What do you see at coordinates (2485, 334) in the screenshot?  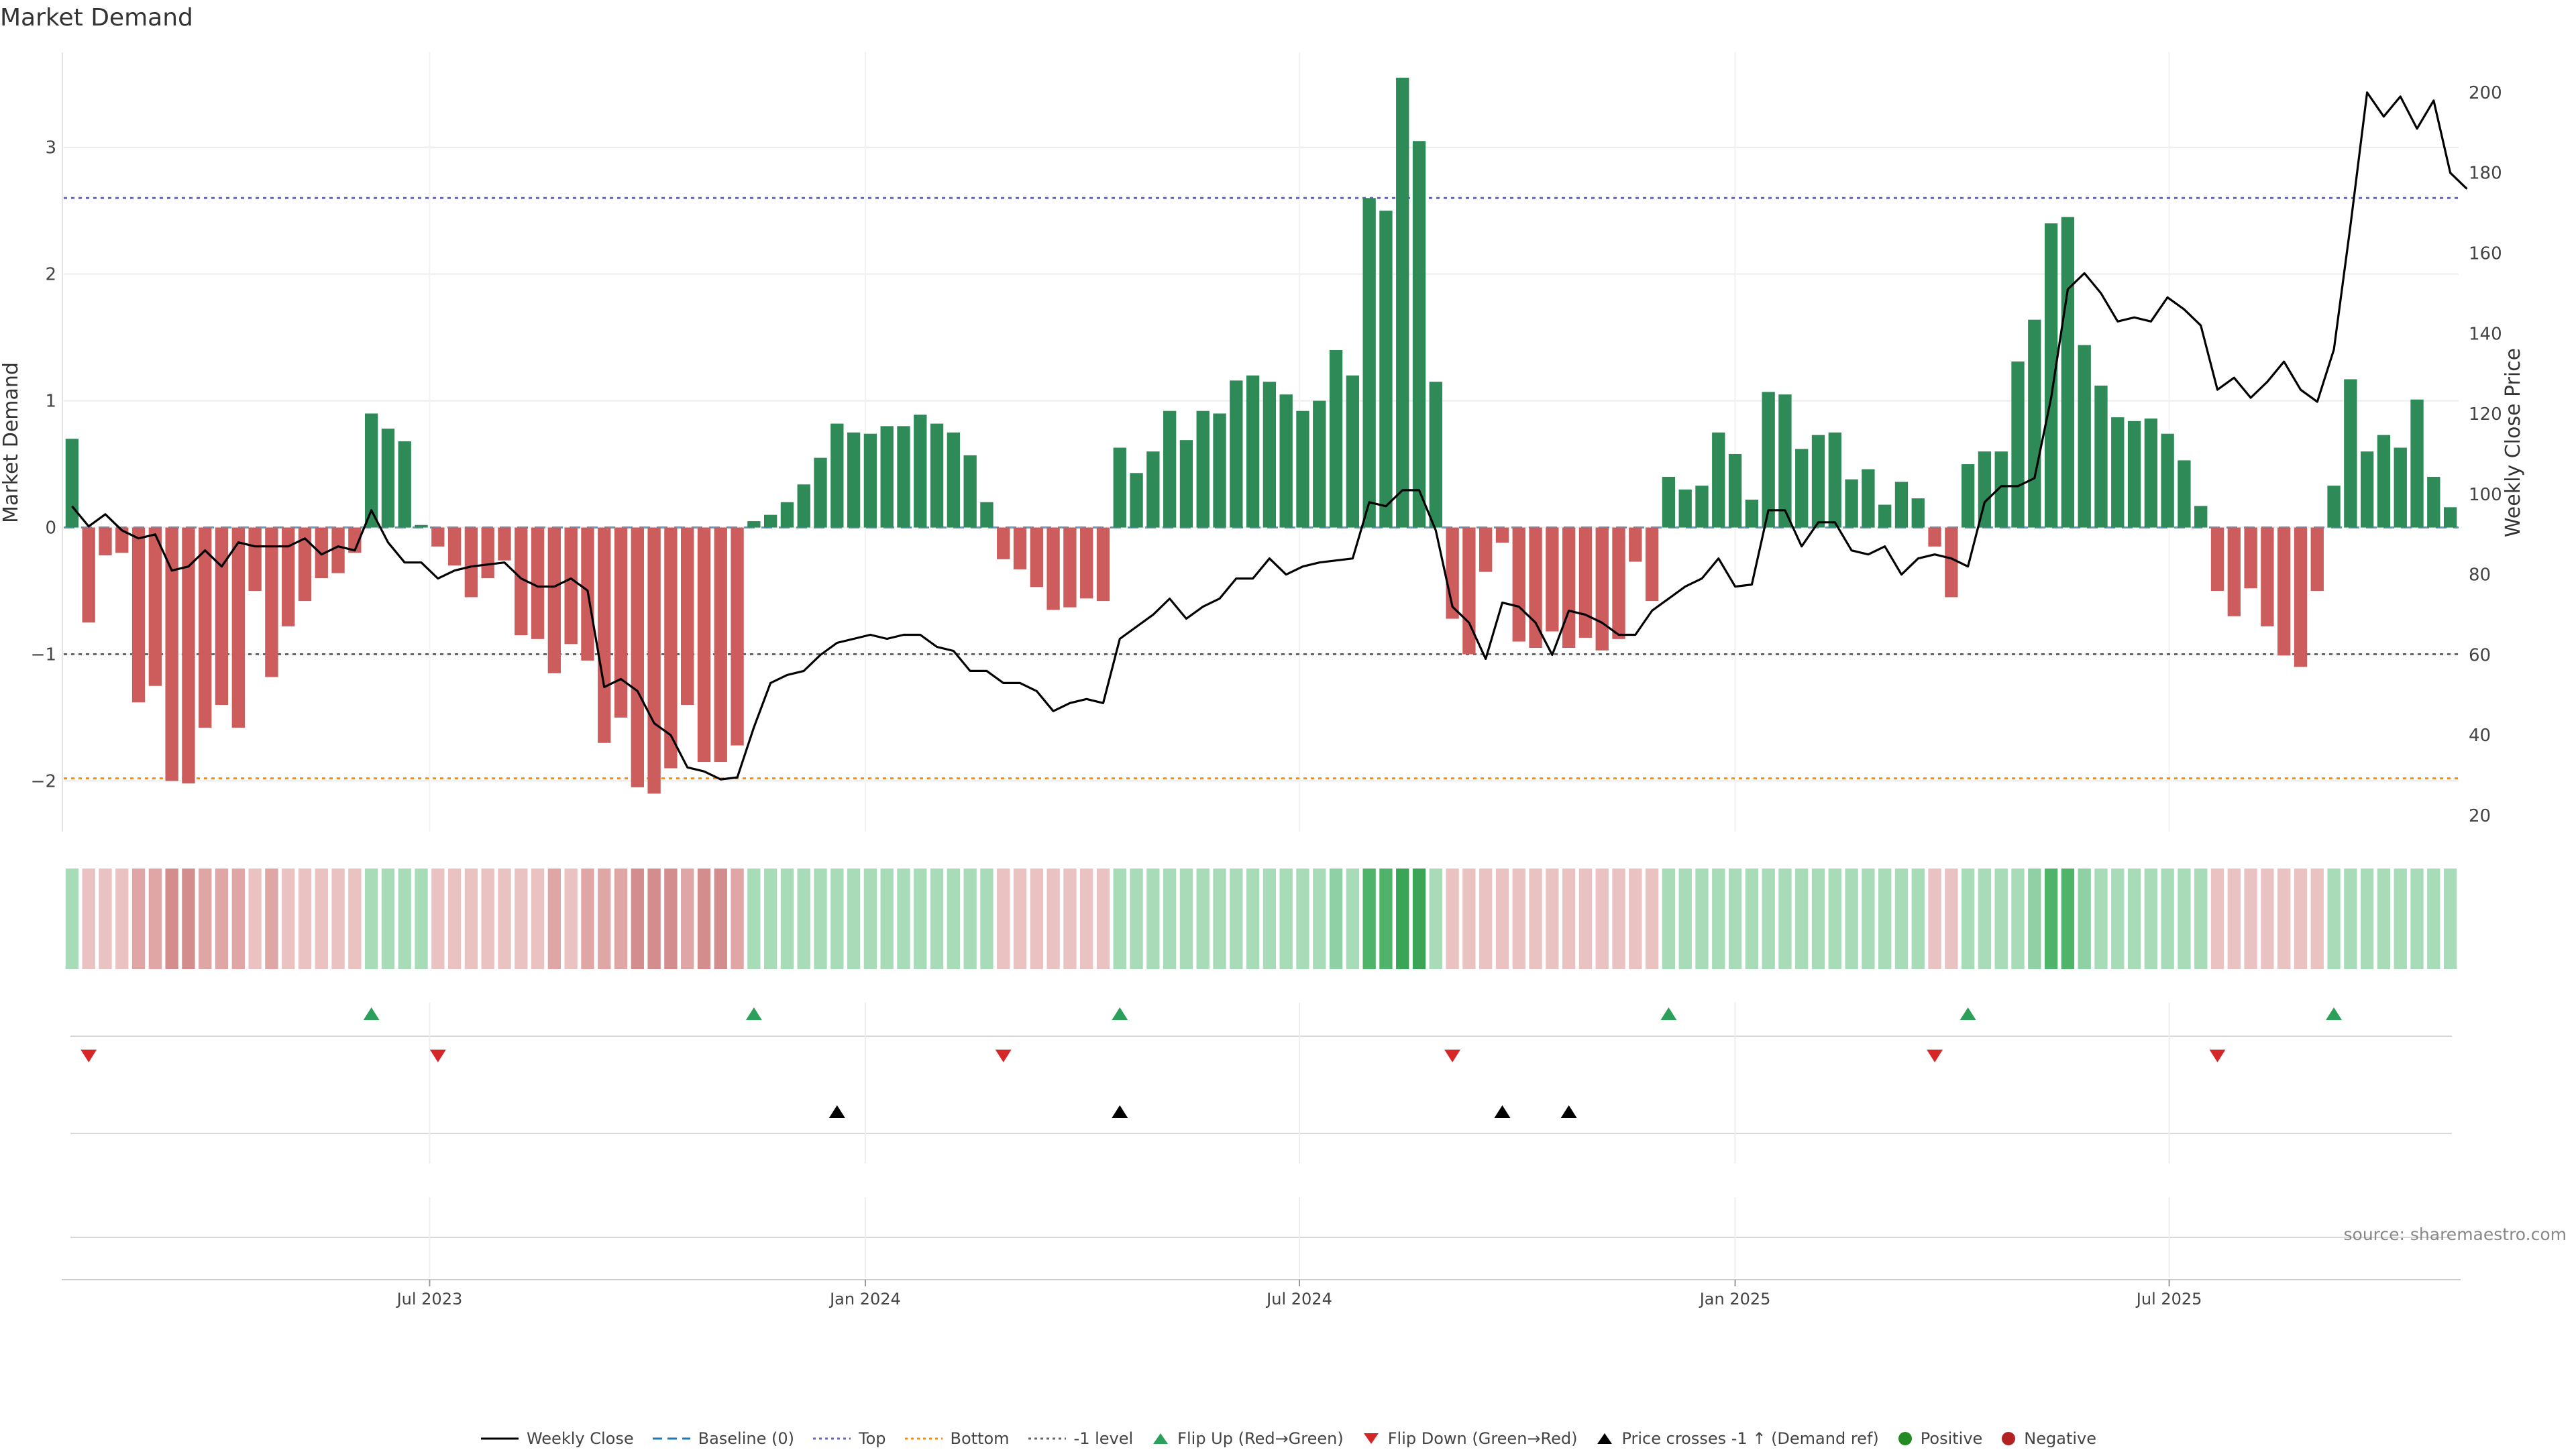 I see `y2-tick-label: 140` at bounding box center [2485, 334].